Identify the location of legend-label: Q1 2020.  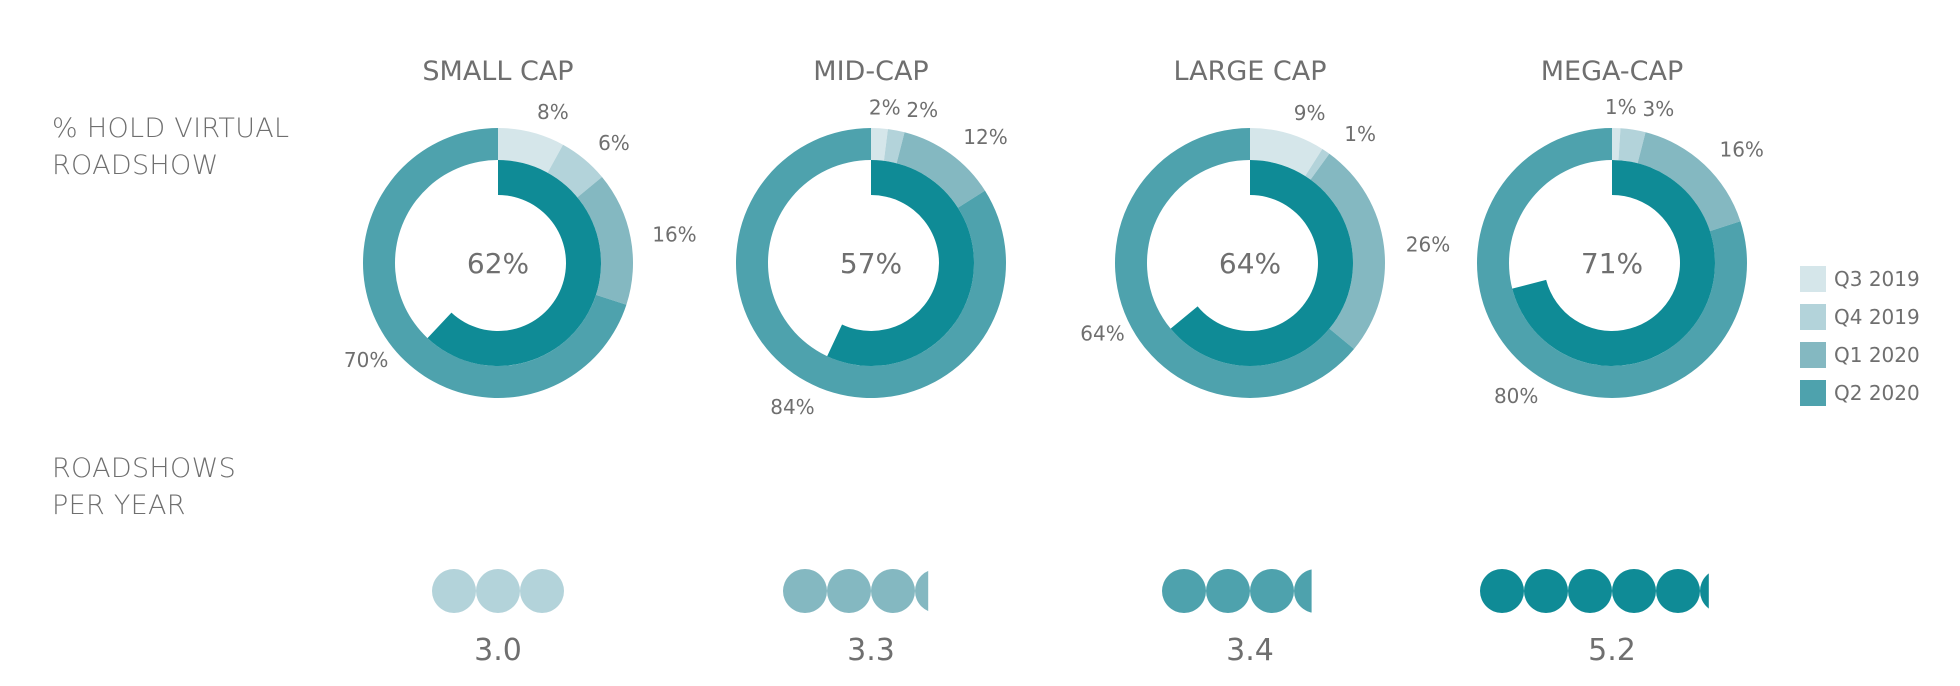
(1877, 355).